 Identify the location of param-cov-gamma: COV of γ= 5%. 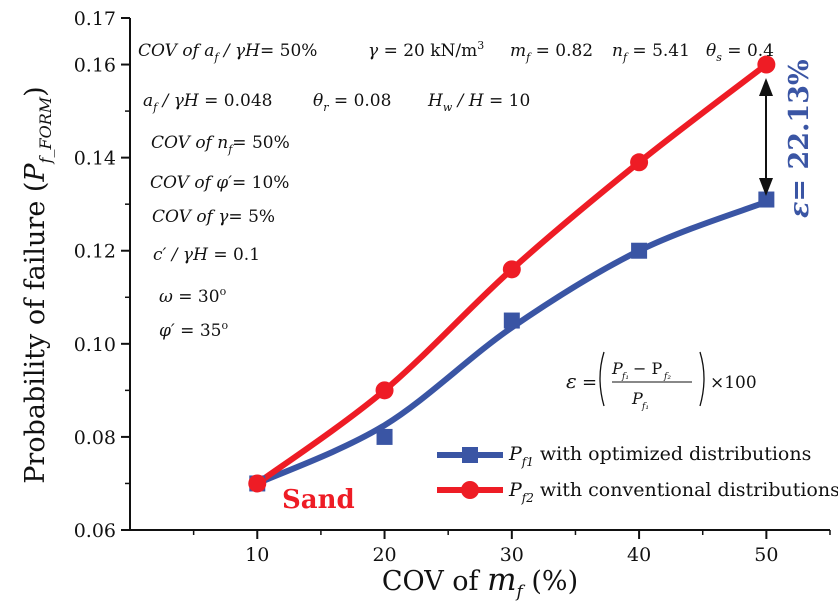
(213, 217).